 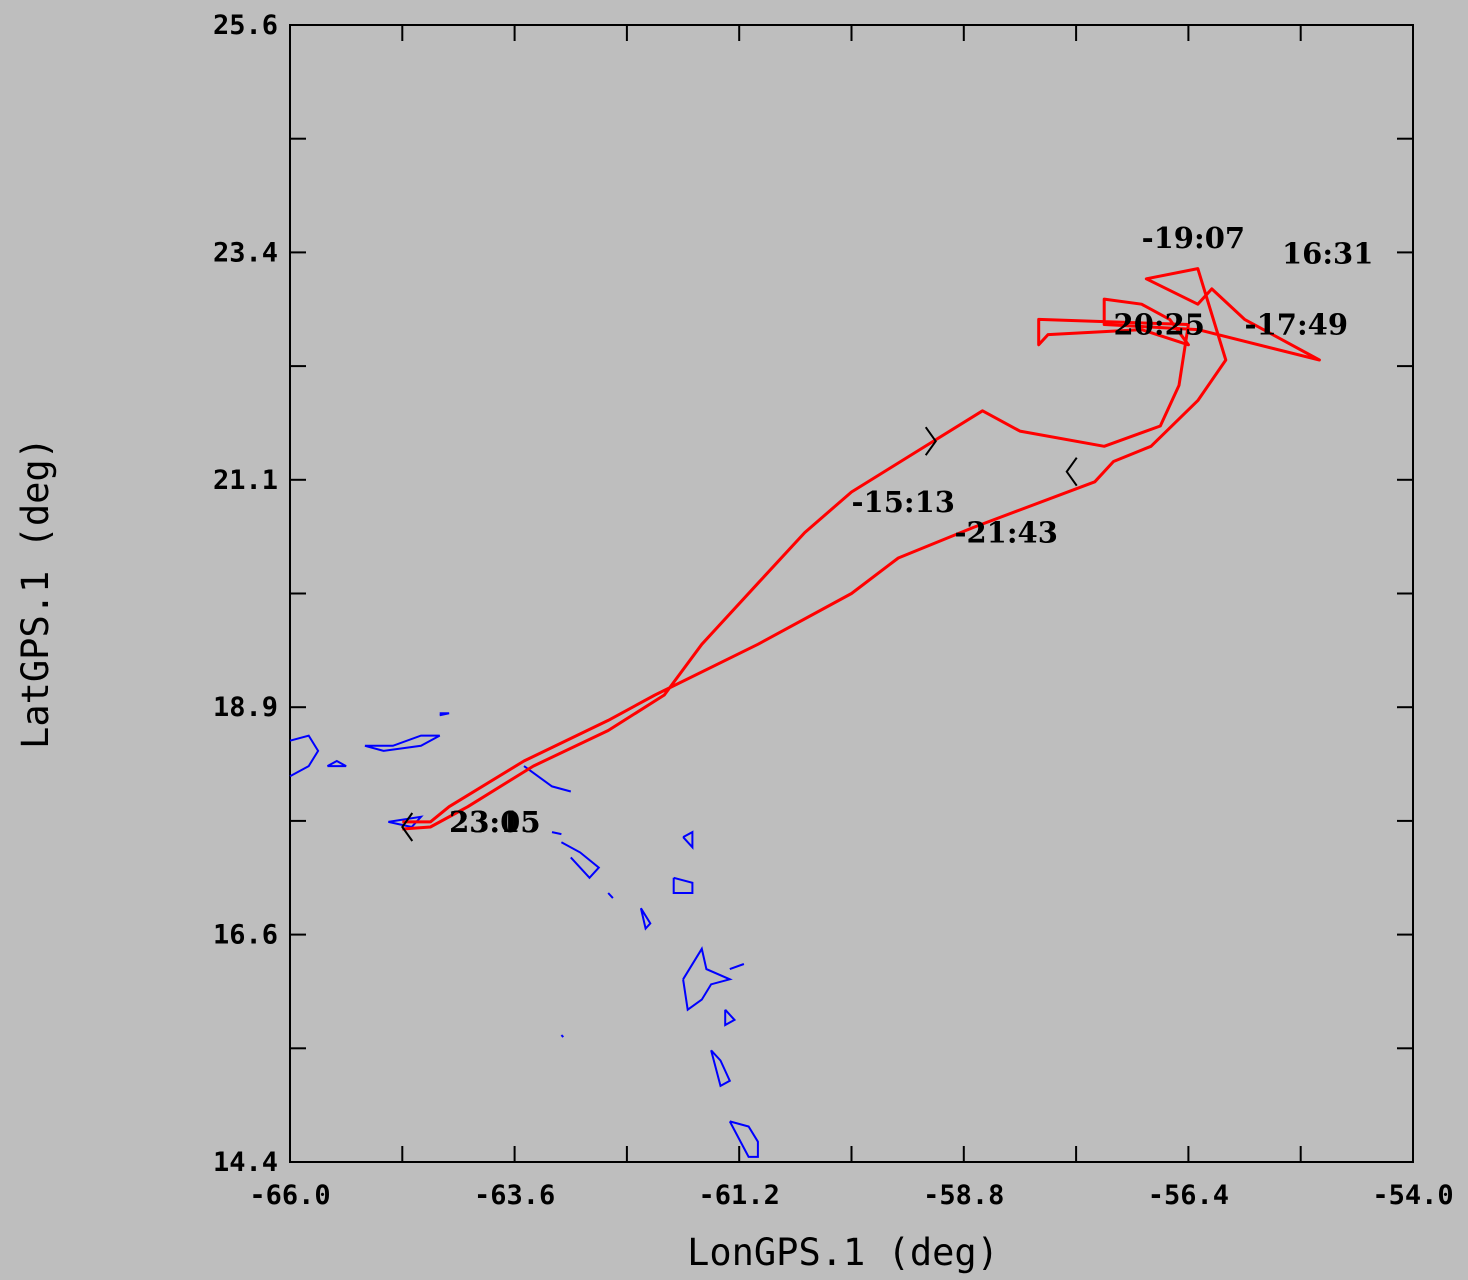 I want to click on time-annotation: 20:25, so click(x=1159, y=324).